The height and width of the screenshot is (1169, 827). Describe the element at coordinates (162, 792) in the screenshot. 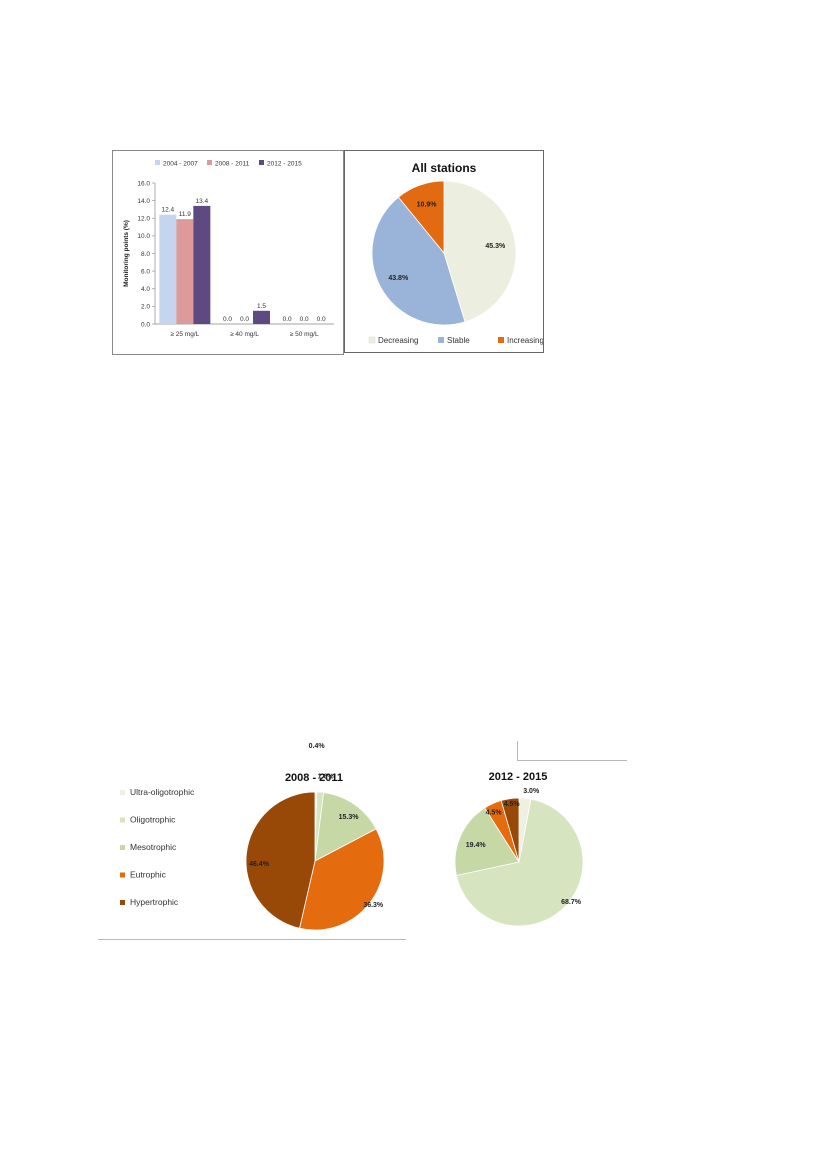

I see `legend-label: Ultra-oligotrophic` at that location.